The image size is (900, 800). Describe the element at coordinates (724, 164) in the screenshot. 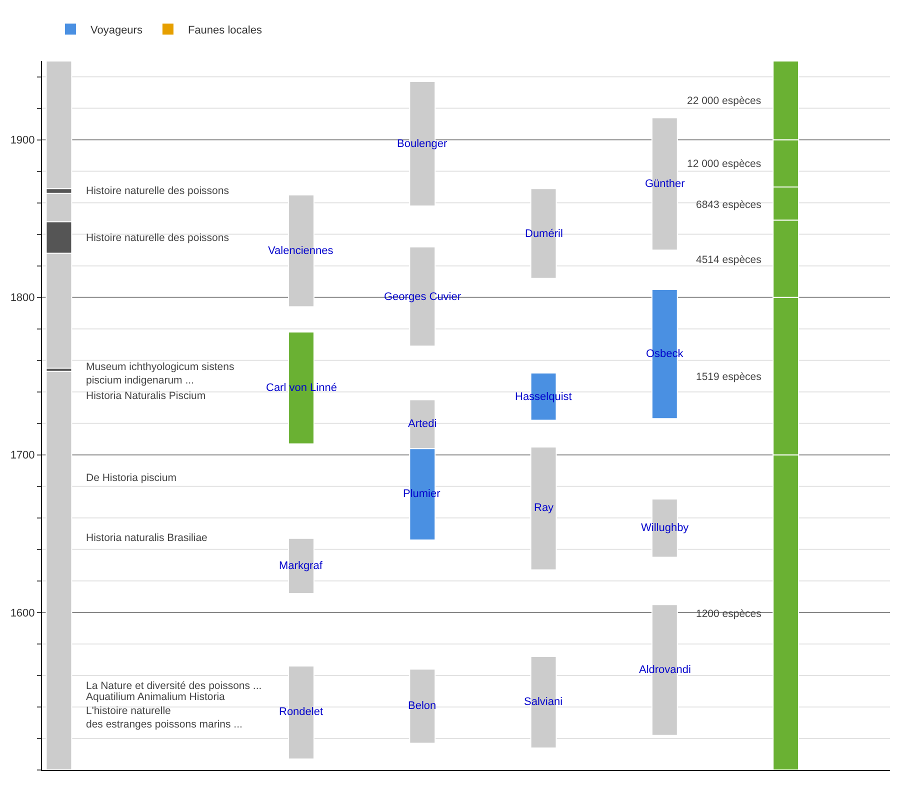

I see `annotation: 12 000 espèces` at that location.